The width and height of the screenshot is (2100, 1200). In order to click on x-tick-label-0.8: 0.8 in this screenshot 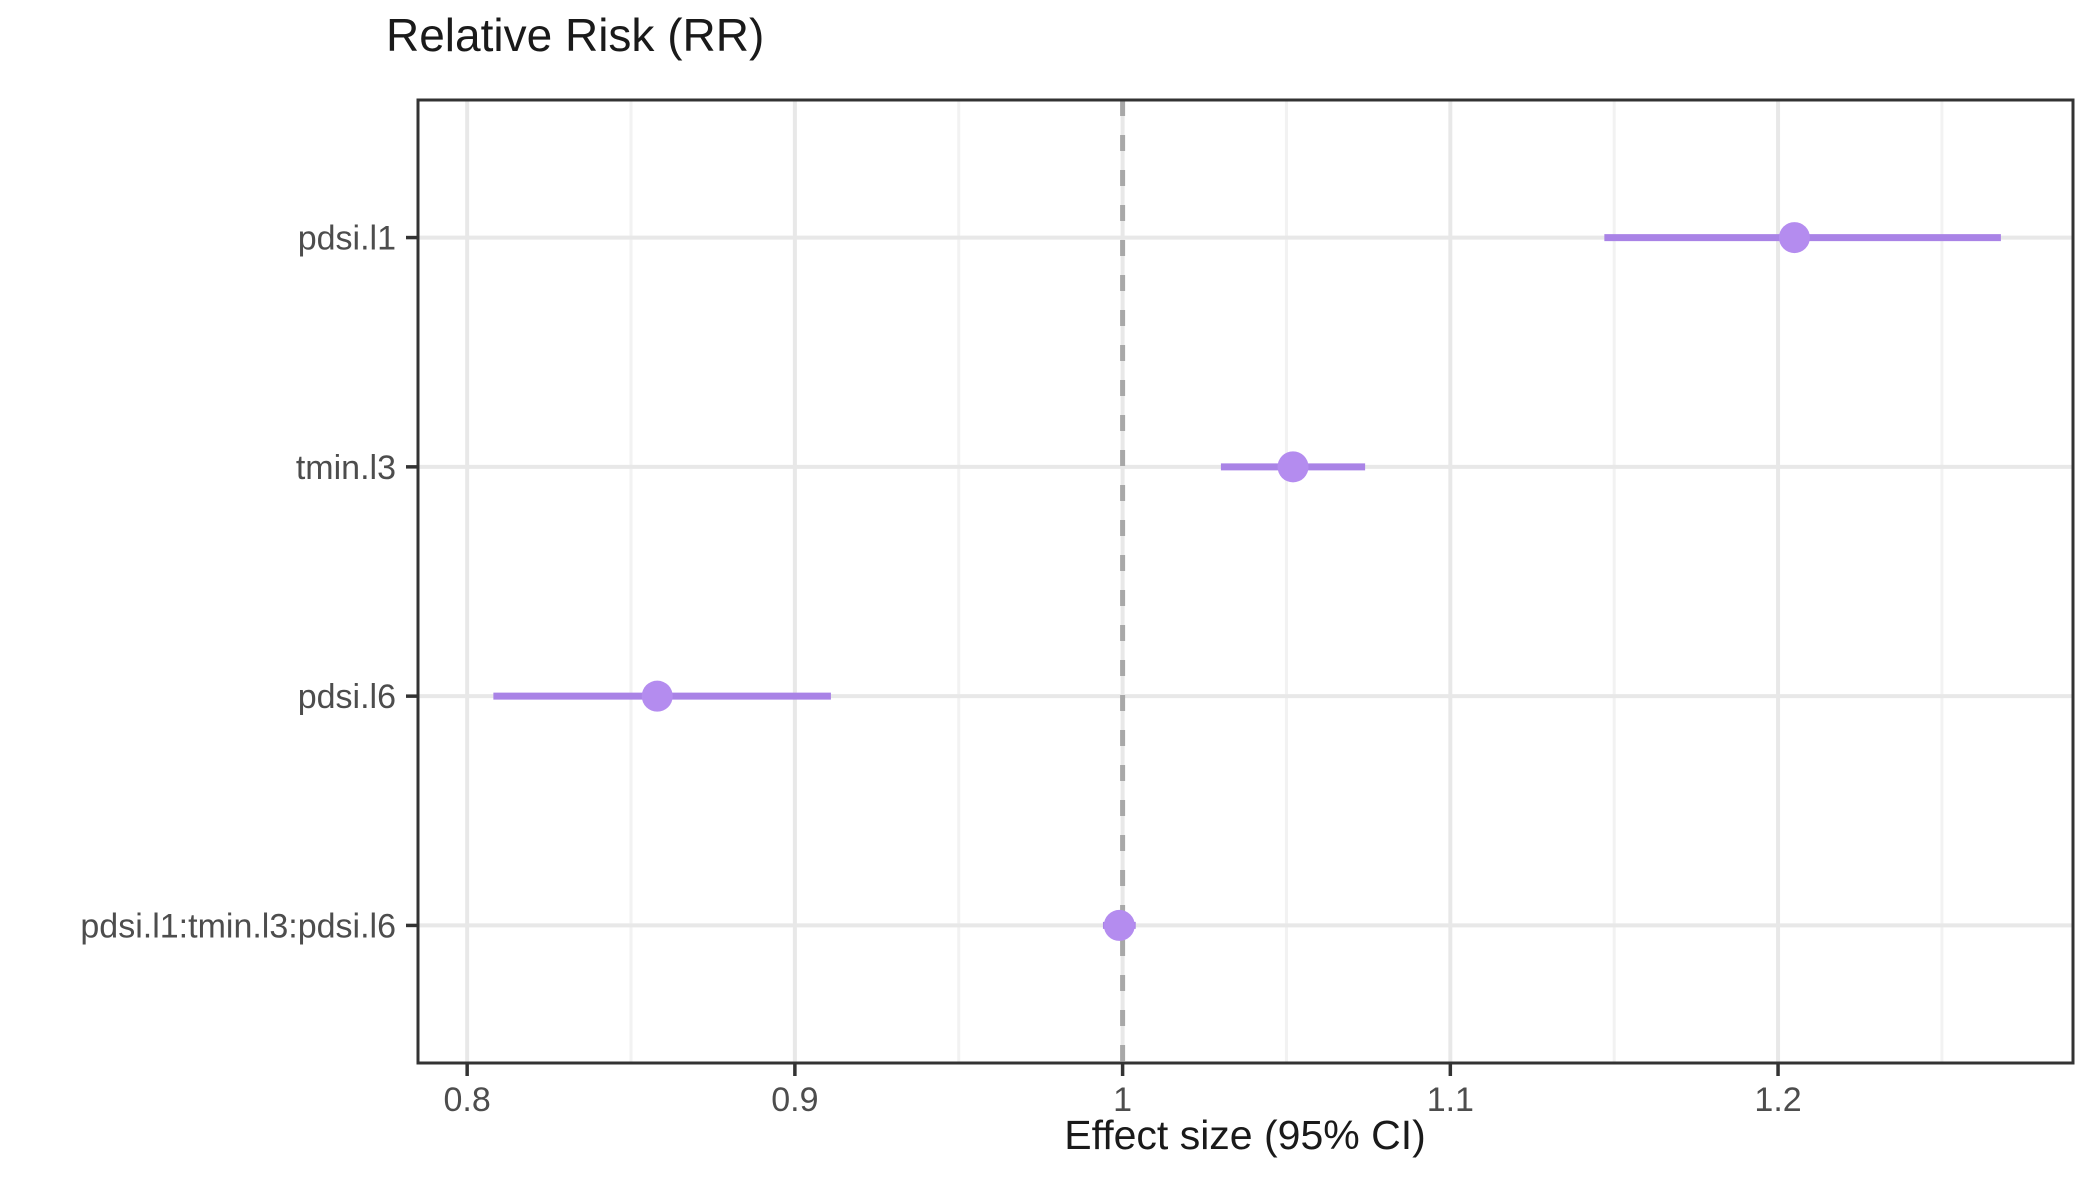, I will do `click(467, 1100)`.